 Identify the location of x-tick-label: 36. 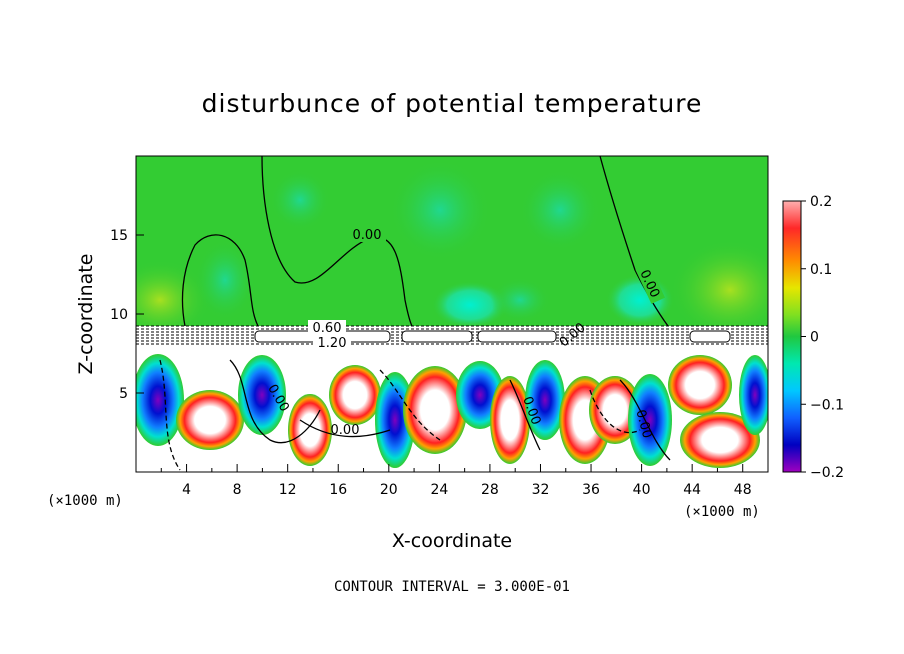
(591, 490).